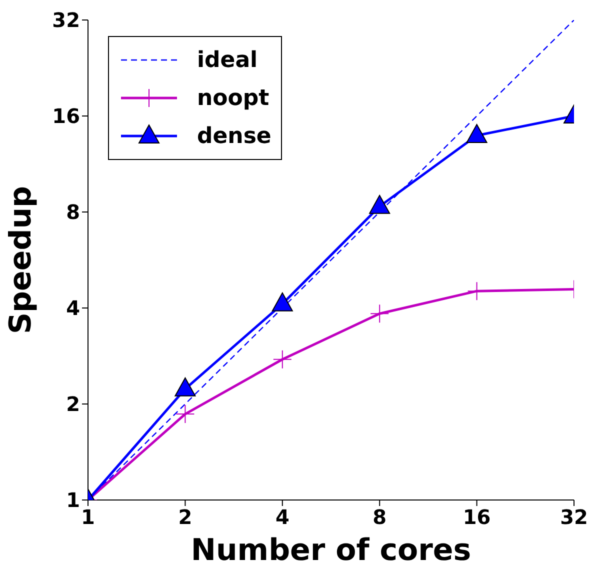 This screenshot has height=576, width=596. Describe the element at coordinates (73, 500) in the screenshot. I see `y-tick-label: 1` at that location.